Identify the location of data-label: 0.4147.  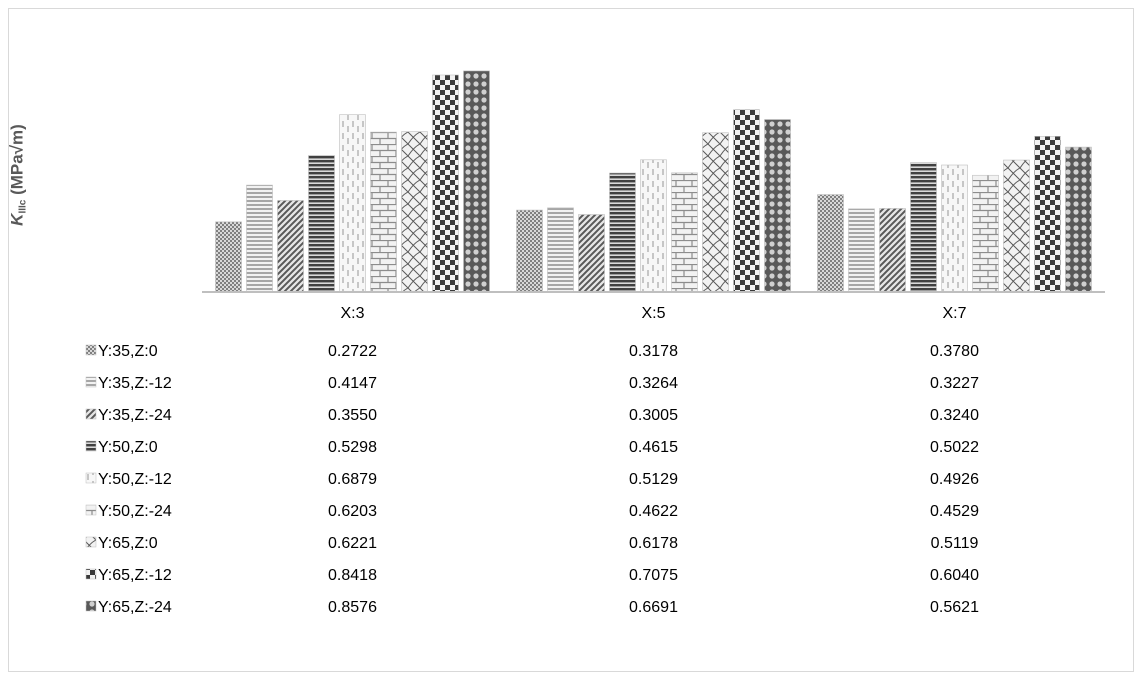
(352, 383).